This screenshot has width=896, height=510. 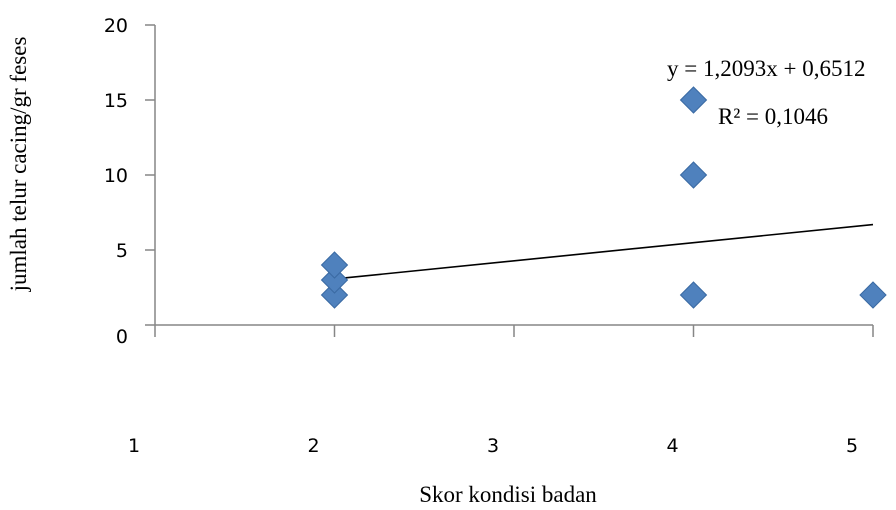 I want to click on trendline-group, so click(x=604, y=251).